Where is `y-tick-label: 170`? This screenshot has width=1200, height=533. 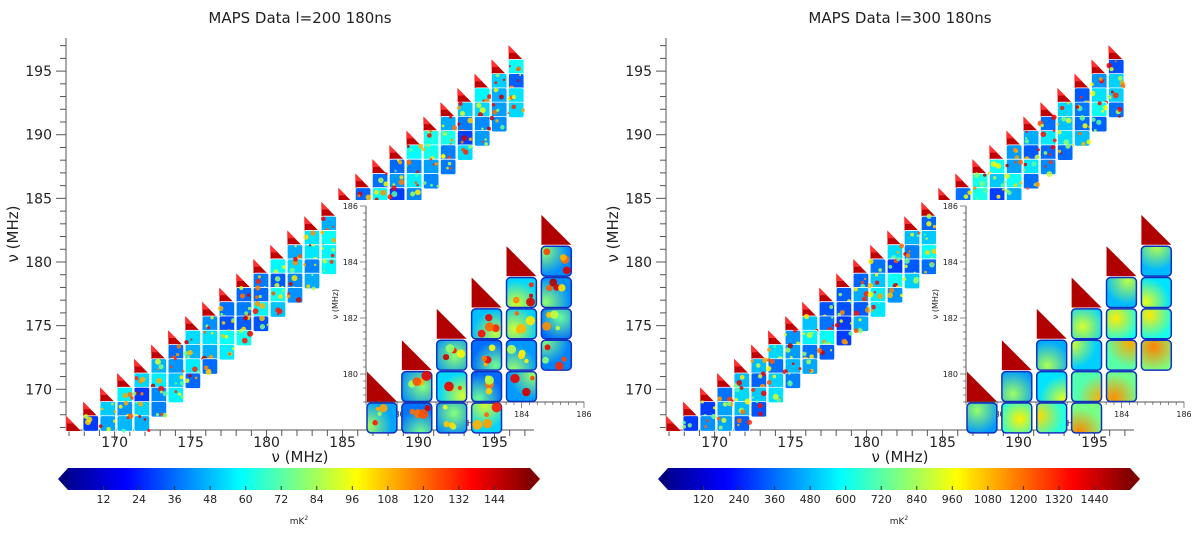
y-tick-label: 170 is located at coordinates (38, 390).